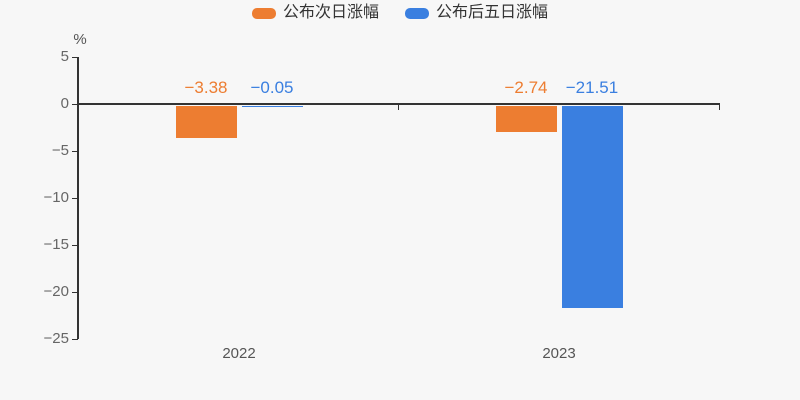 This screenshot has width=800, height=400. What do you see at coordinates (64, 103) in the screenshot?
I see `y-axis-tick-label: 0` at bounding box center [64, 103].